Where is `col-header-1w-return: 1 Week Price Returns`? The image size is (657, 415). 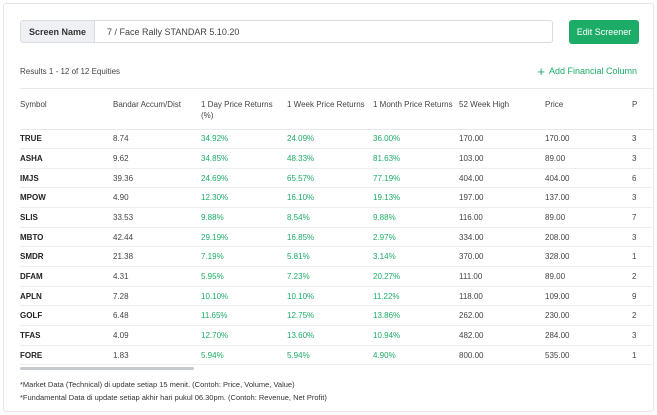 col-header-1w-return: 1 Week Price Returns is located at coordinates (330, 109).